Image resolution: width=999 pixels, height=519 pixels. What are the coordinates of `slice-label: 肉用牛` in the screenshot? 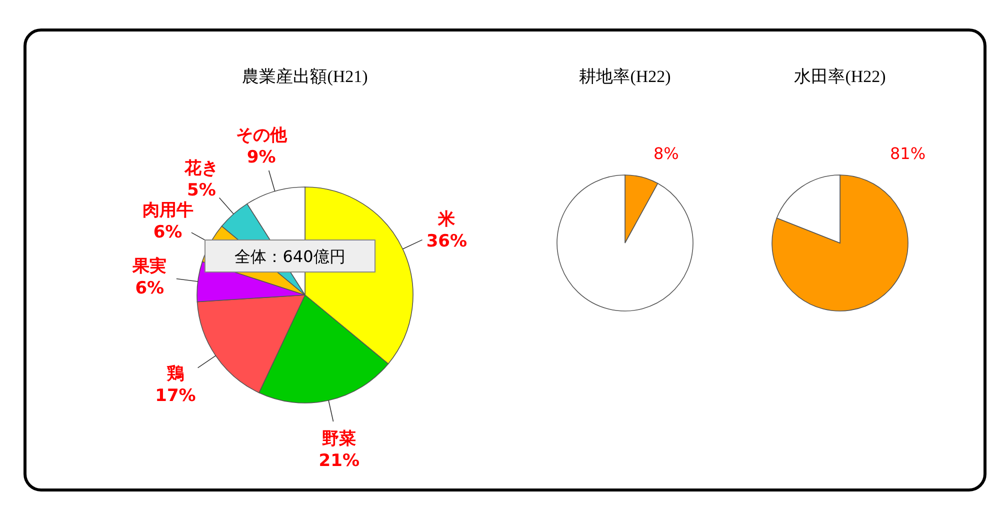 It's located at (168, 210).